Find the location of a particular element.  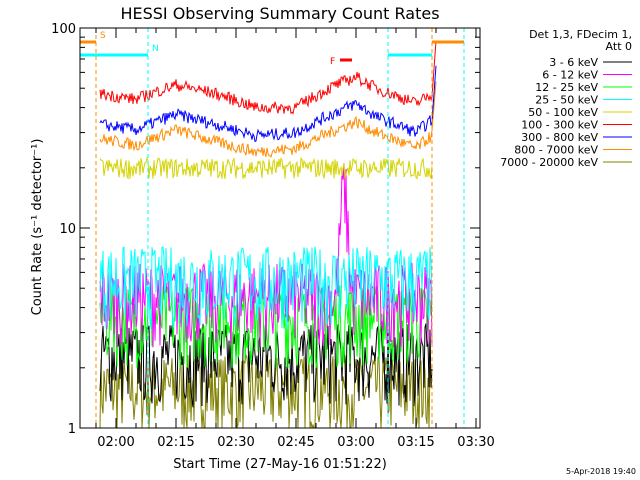

x-tick-label-0: 02:00 is located at coordinates (115, 442).